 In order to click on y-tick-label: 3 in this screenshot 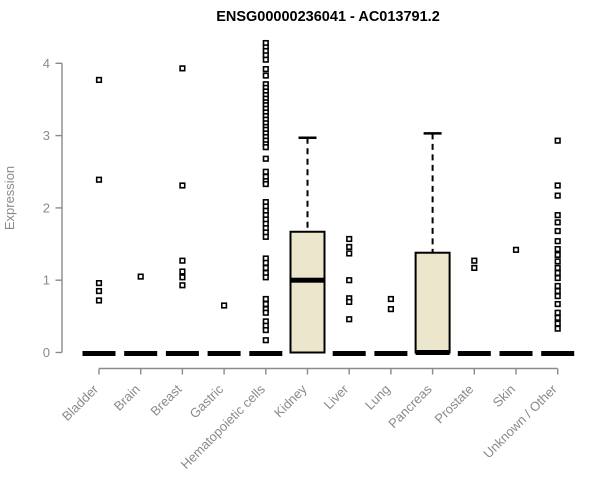, I will do `click(46, 135)`.